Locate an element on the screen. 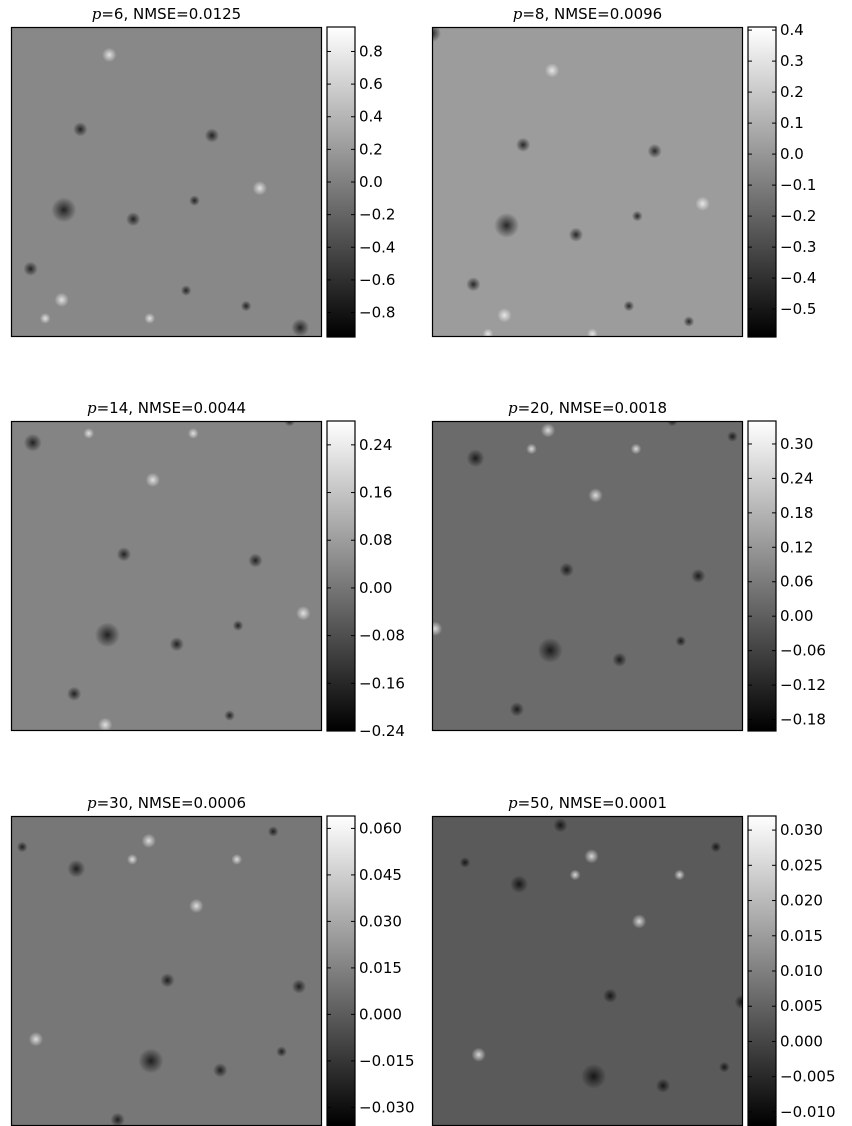  title-text: =6, NMSE=0.0125 is located at coordinates (171, 14).